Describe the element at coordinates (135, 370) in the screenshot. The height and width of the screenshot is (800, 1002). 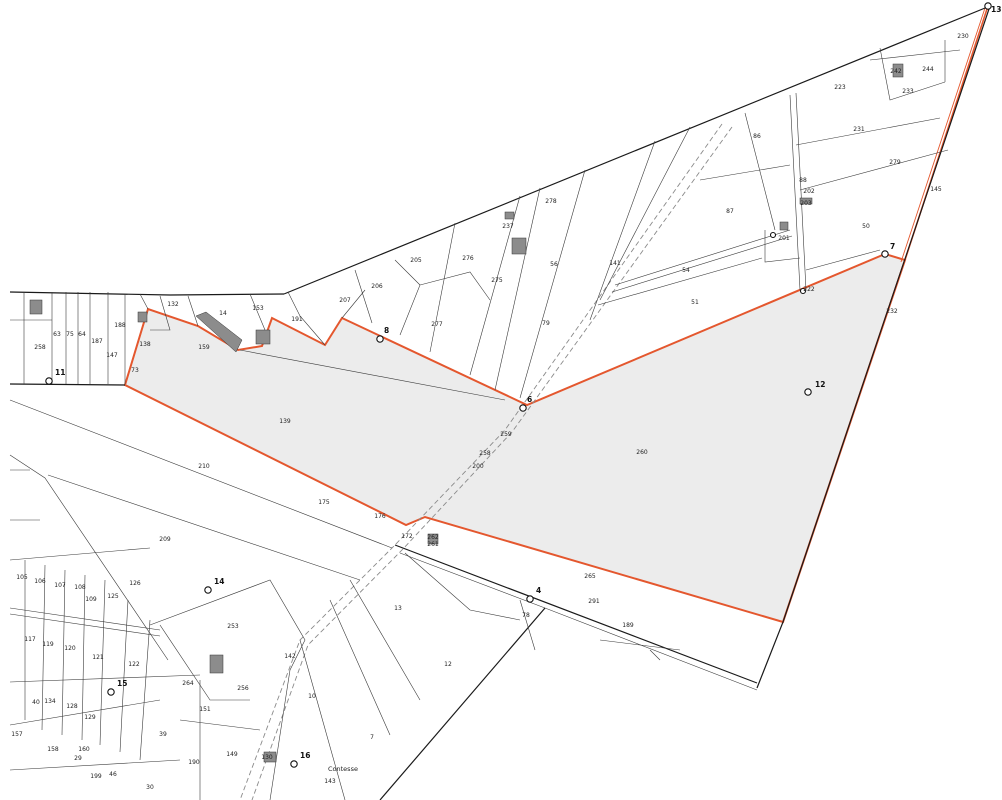
I see `parcel-number-label: 73` at that location.